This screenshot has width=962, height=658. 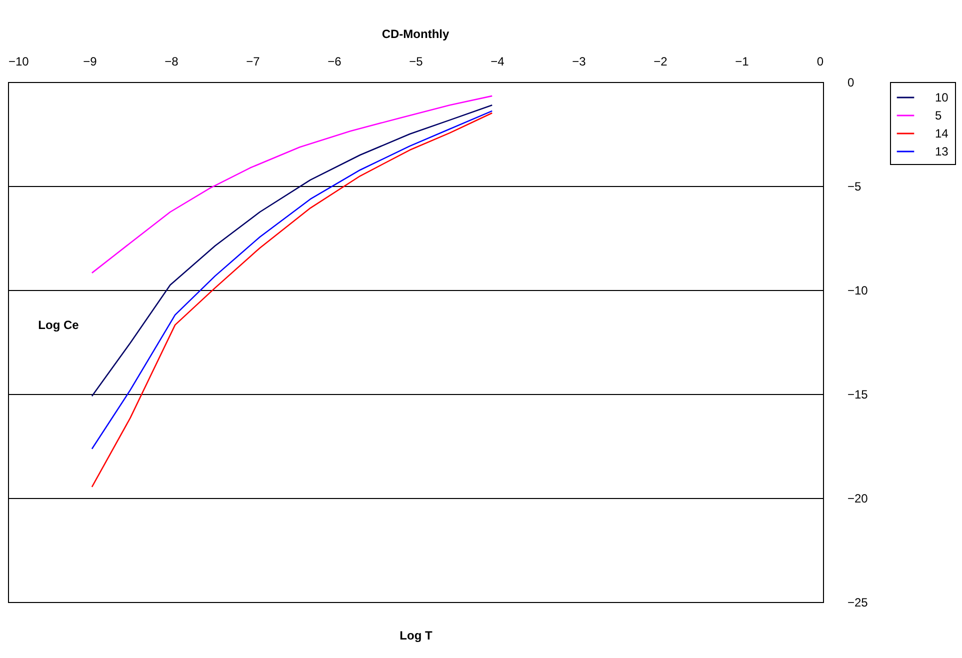 I want to click on y-tick-label: −5, so click(x=855, y=187).